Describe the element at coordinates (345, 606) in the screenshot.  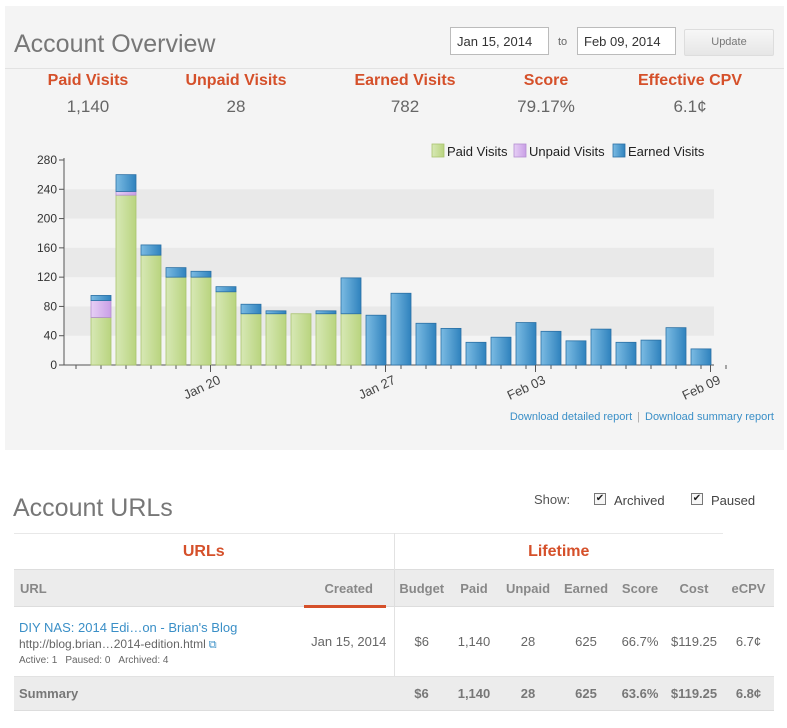
I see `sort-indicator` at that location.